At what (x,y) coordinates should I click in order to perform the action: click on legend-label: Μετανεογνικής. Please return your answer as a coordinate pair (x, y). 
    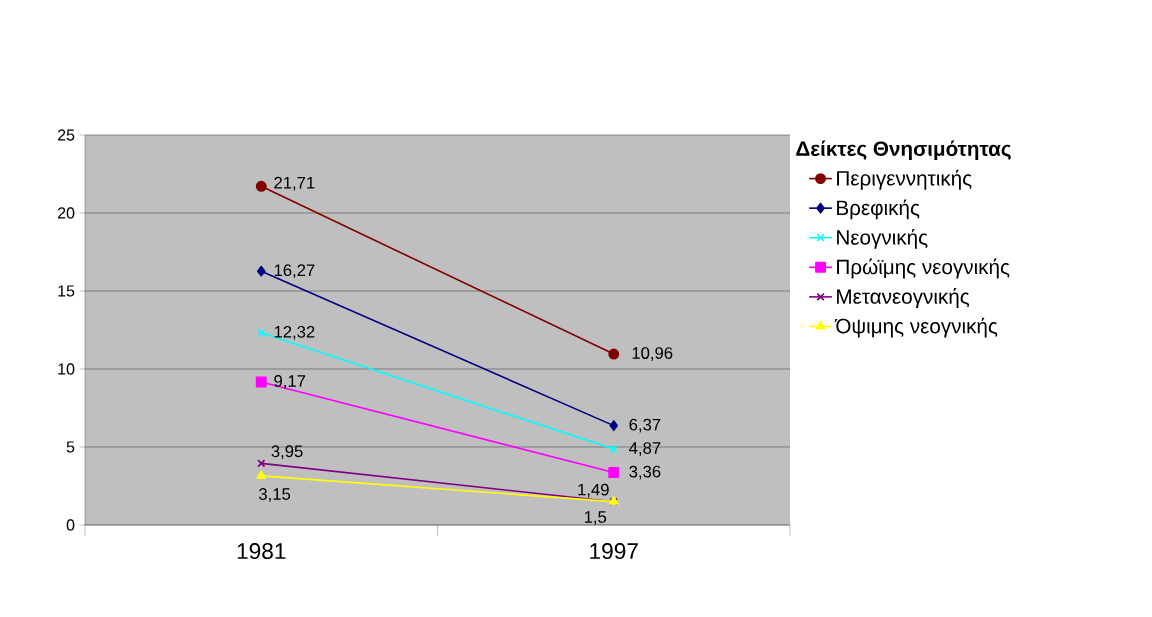
    Looking at the image, I should click on (903, 298).